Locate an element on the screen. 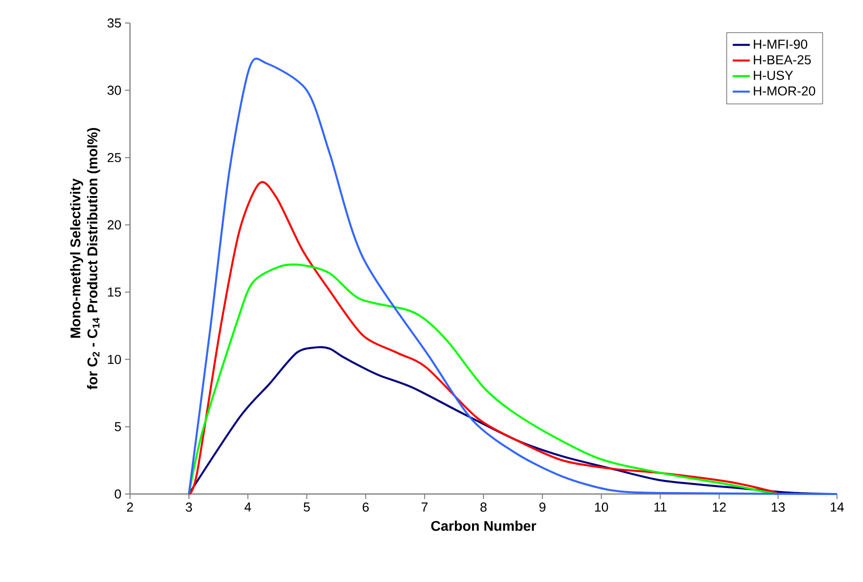 The width and height of the screenshot is (863, 582). x-tick-label: 14 is located at coordinates (837, 507).